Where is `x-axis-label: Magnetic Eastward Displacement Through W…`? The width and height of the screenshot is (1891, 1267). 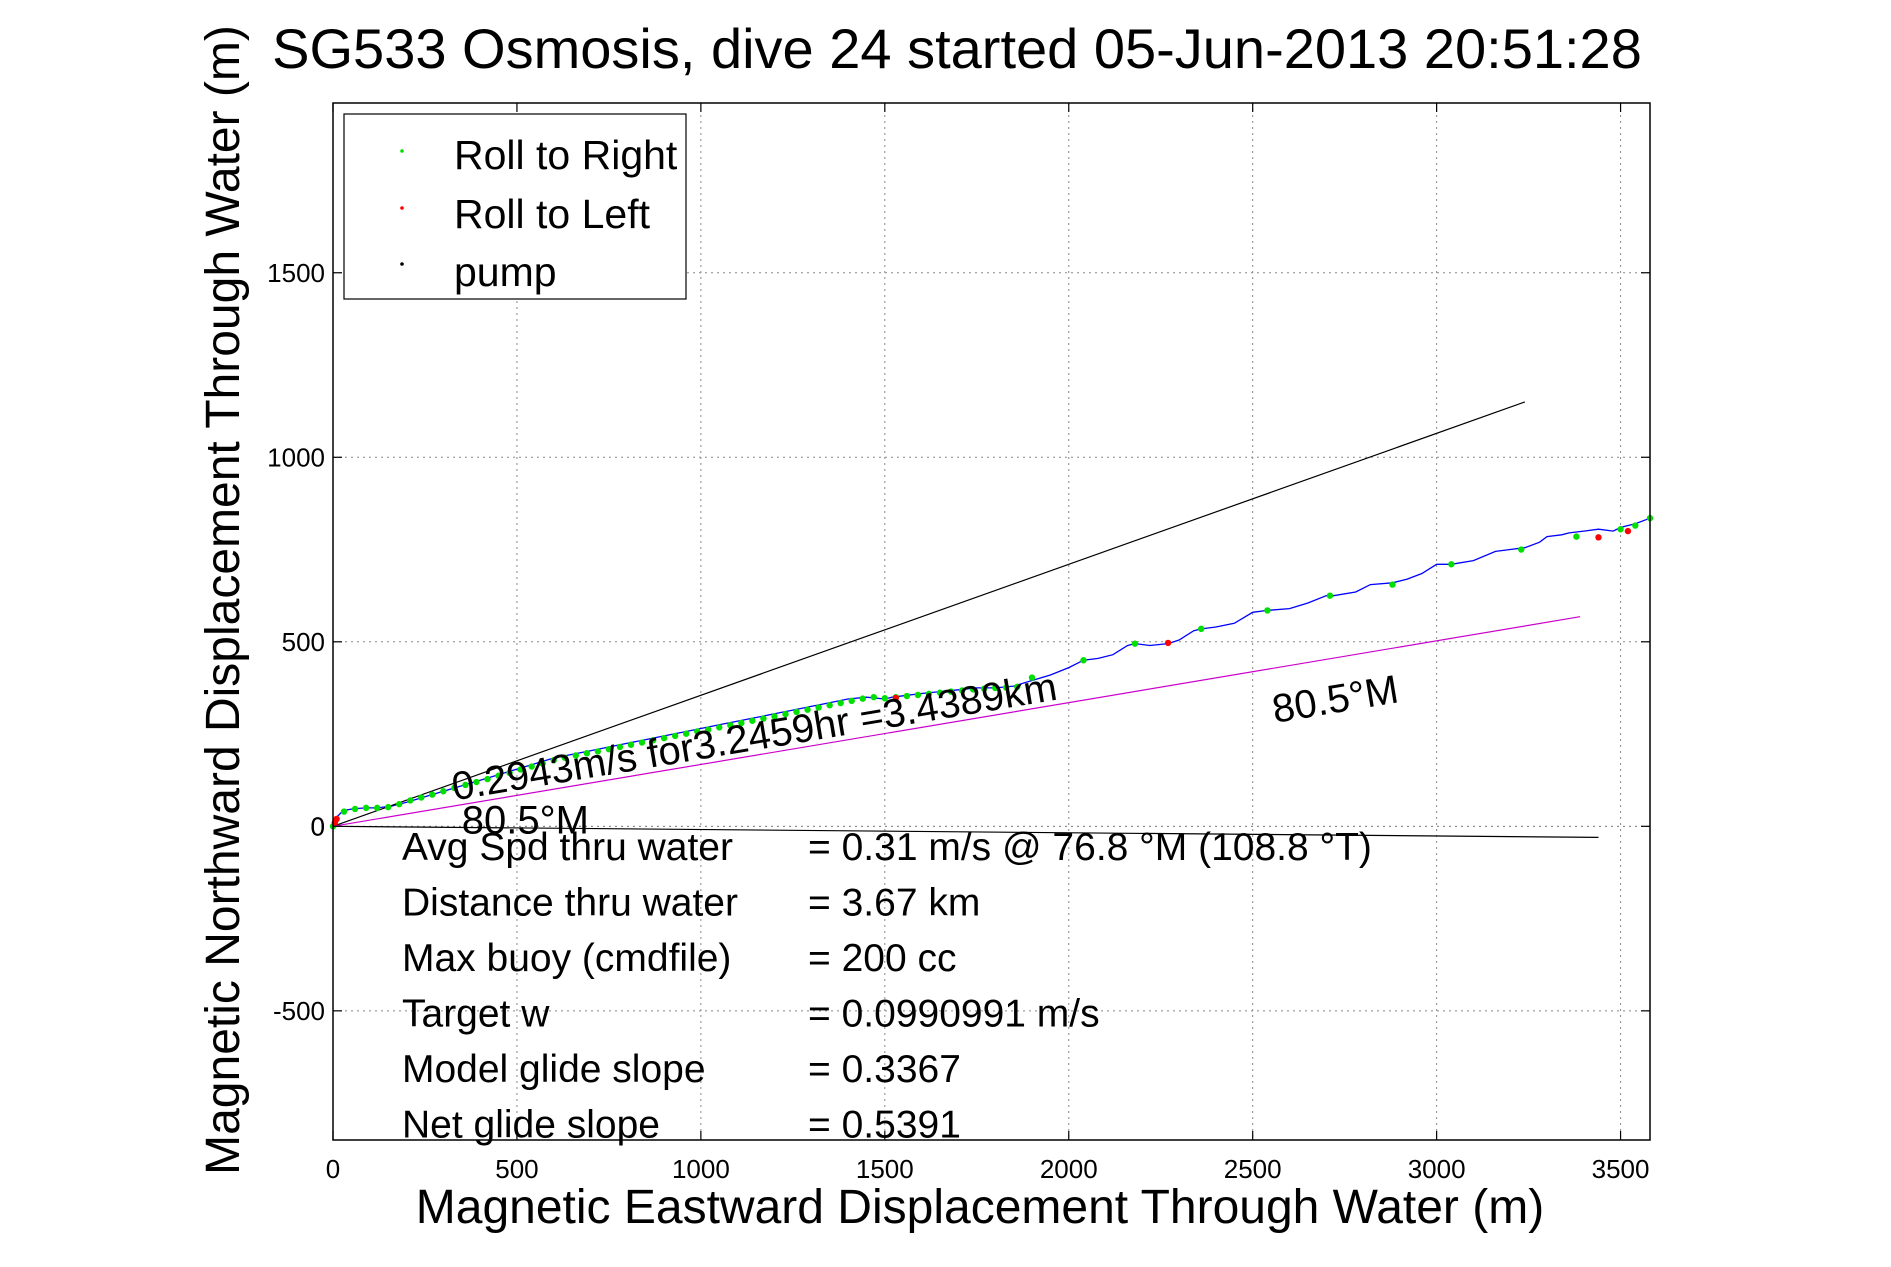 x-axis-label: Magnetic Eastward Displacement Through W… is located at coordinates (980, 1207).